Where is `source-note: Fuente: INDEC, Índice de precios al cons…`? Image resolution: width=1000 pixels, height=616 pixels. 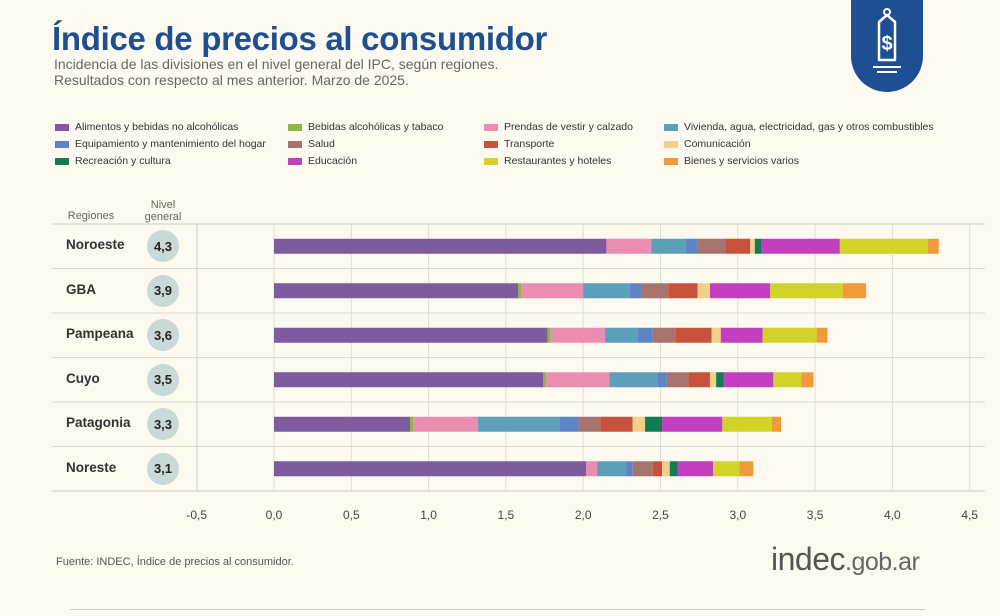 source-note: Fuente: INDEC, Índice de precios al cons… is located at coordinates (175, 562).